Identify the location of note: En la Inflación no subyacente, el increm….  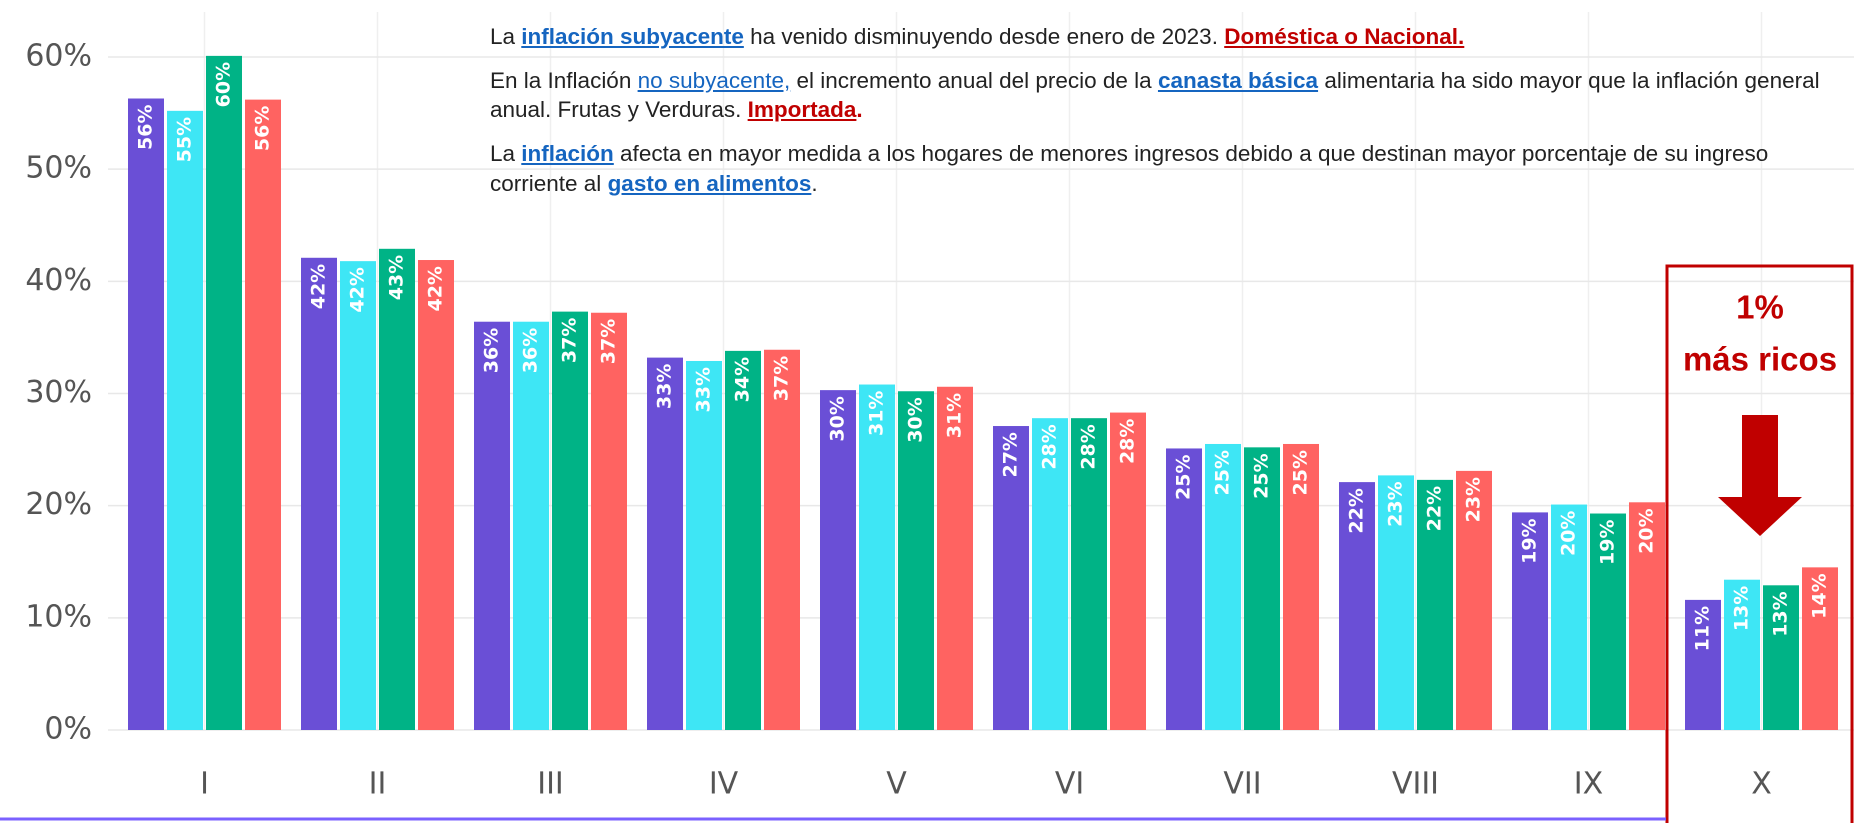
(1160, 95).